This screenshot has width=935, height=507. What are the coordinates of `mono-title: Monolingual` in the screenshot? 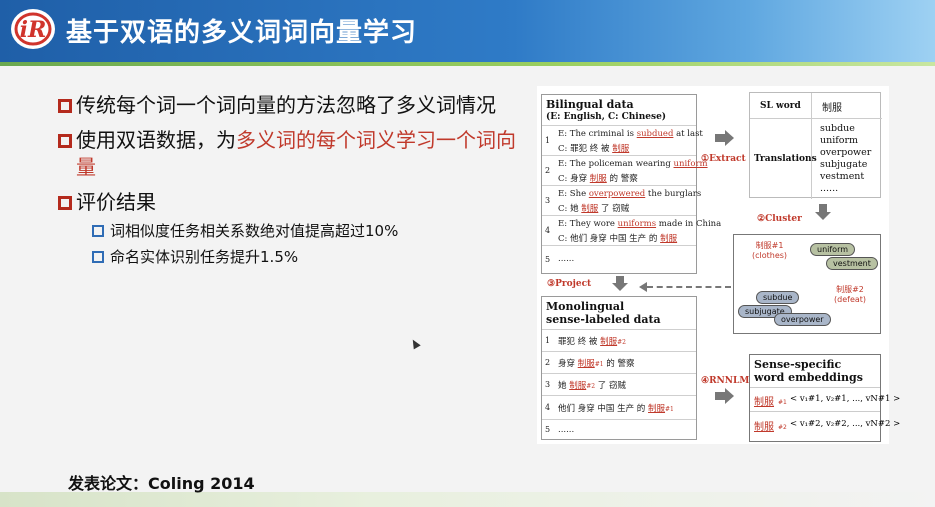 It's located at (585, 306).